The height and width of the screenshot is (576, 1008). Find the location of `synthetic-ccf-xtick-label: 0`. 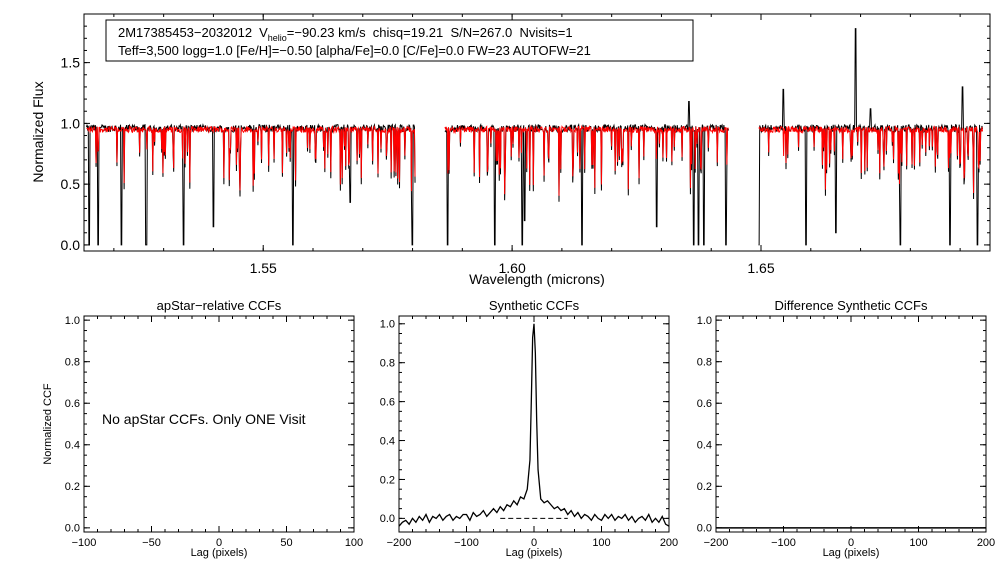

synthetic-ccf-xtick-label: 0 is located at coordinates (534, 543).